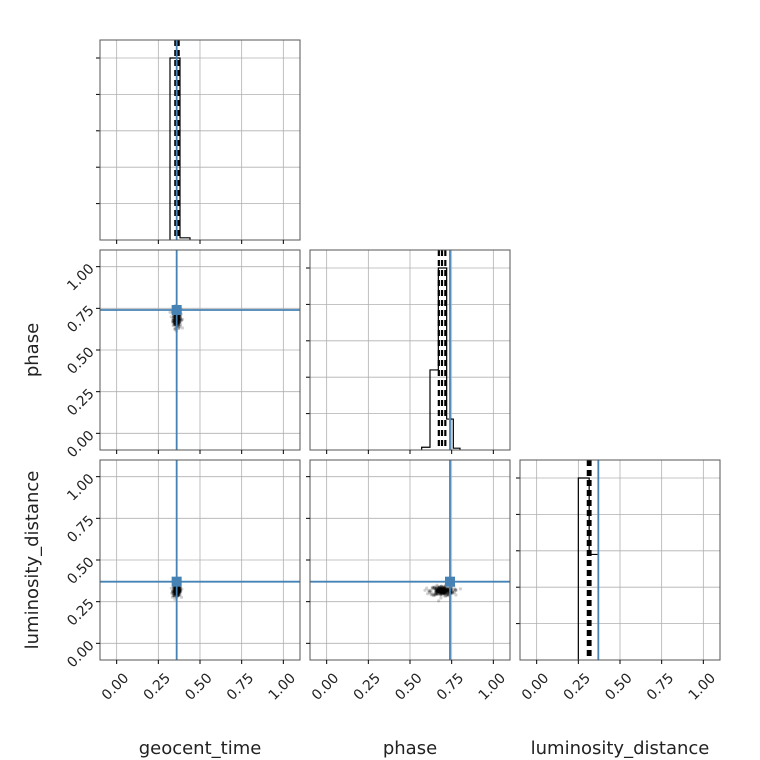 The image size is (760, 760). I want to click on x-axis-label-phase: phase, so click(410, 748).